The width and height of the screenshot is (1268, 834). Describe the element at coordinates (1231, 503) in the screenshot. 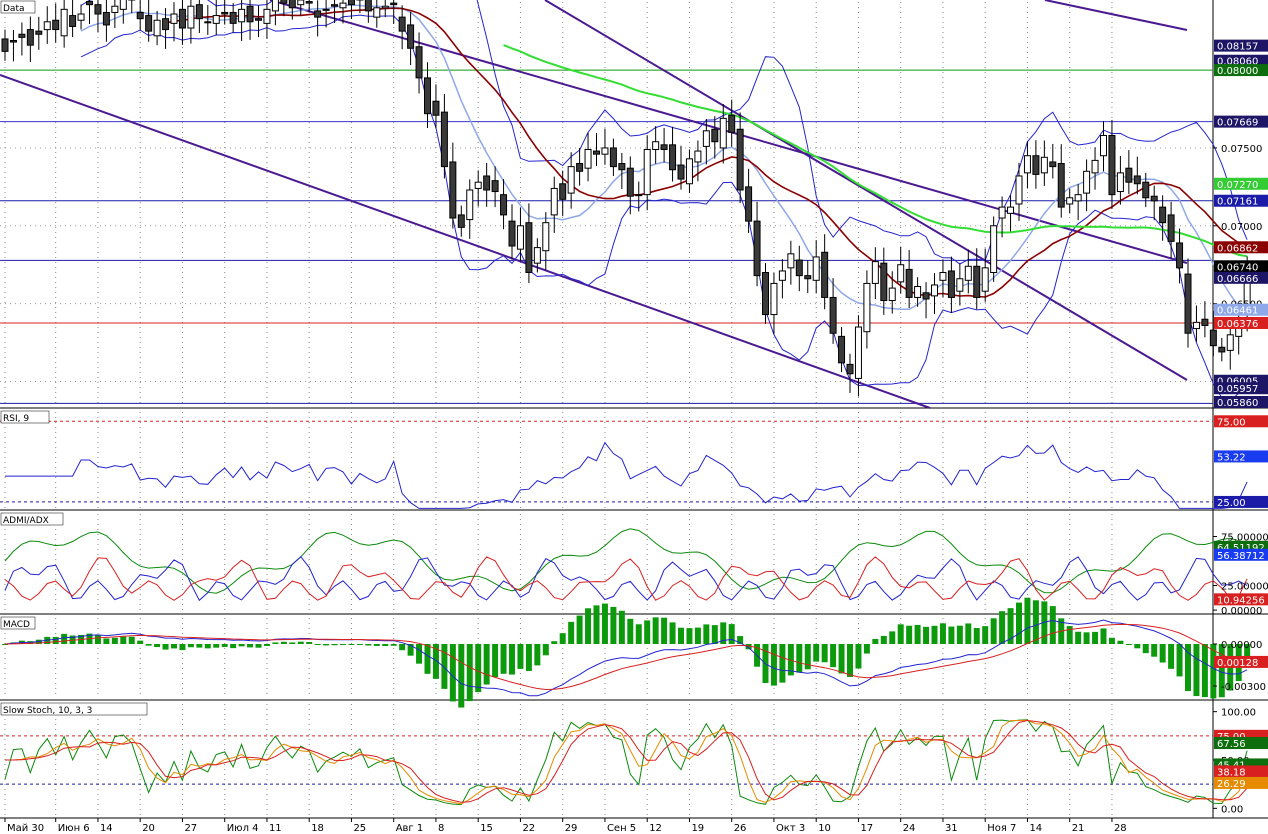

I see `price-marker-label: 25.00` at that location.